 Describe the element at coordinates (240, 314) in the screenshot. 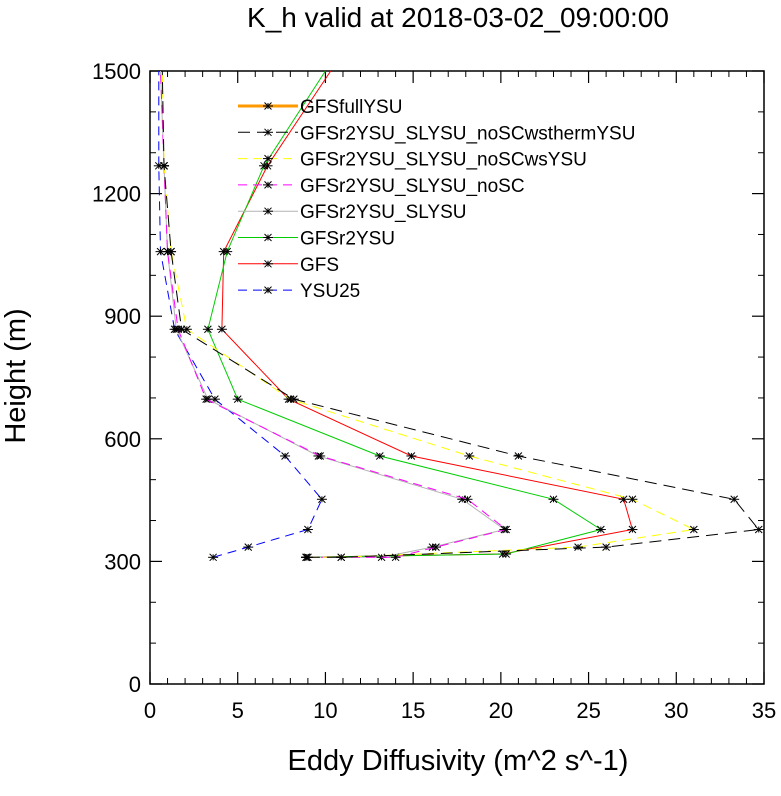

I see `series-line-ysu25` at that location.